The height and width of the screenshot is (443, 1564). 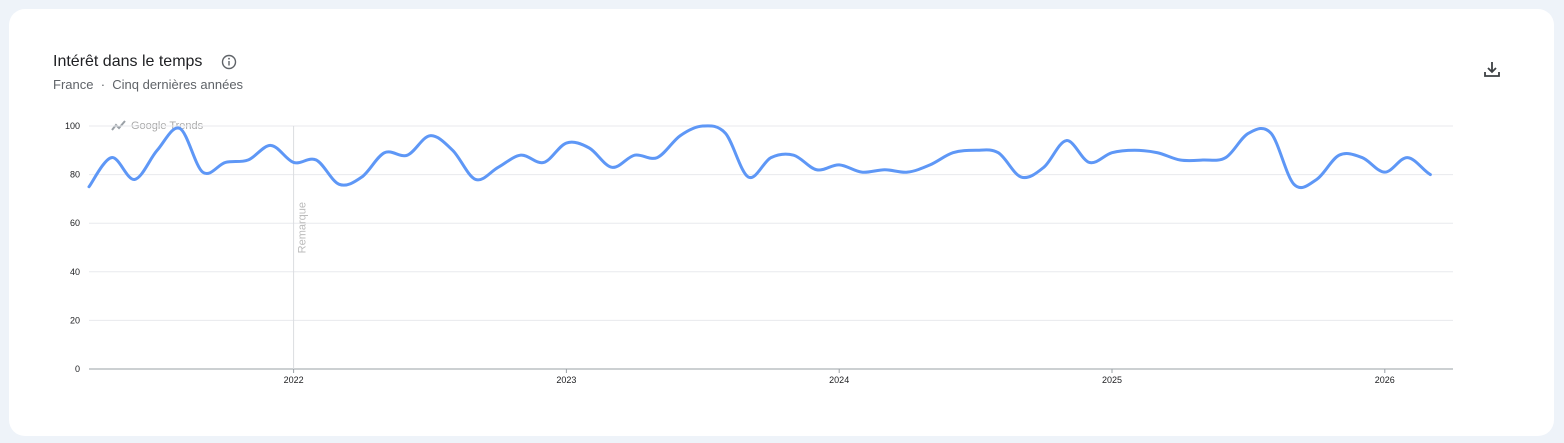 What do you see at coordinates (303, 227) in the screenshot?
I see `annotation-label: Remarque` at bounding box center [303, 227].